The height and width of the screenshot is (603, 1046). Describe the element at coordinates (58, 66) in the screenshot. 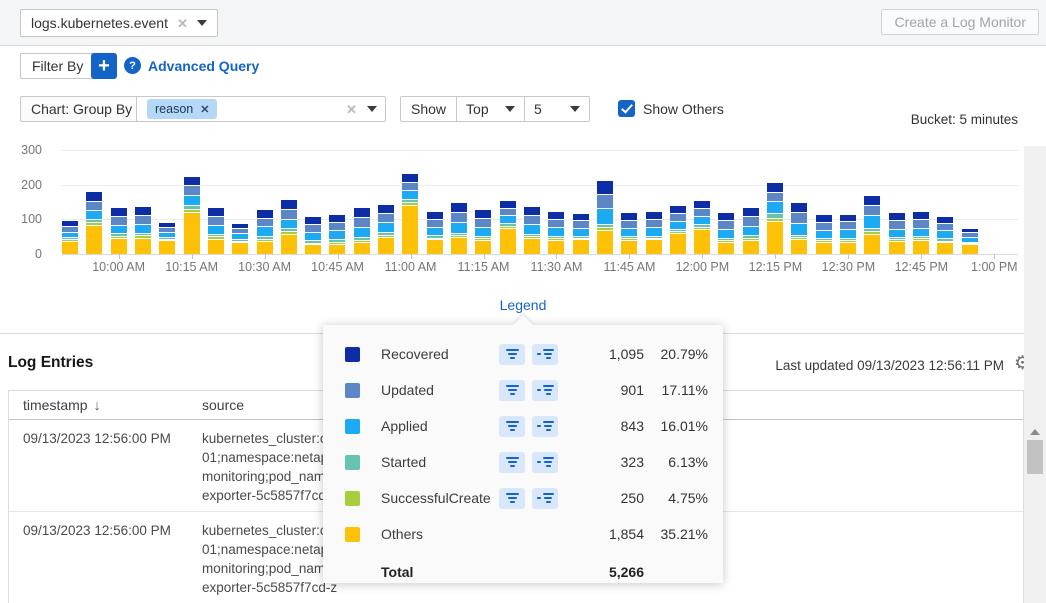

I see `filter-by-button: Filter By` at that location.